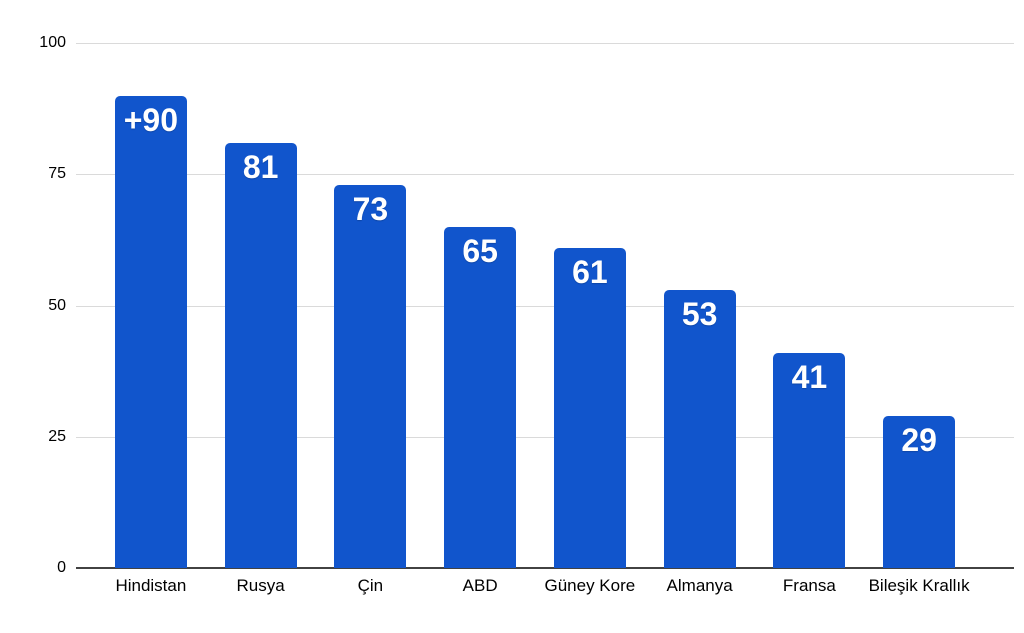 This screenshot has width=1024, height=633. What do you see at coordinates (260, 166) in the screenshot?
I see `bar-value-label: 81` at bounding box center [260, 166].